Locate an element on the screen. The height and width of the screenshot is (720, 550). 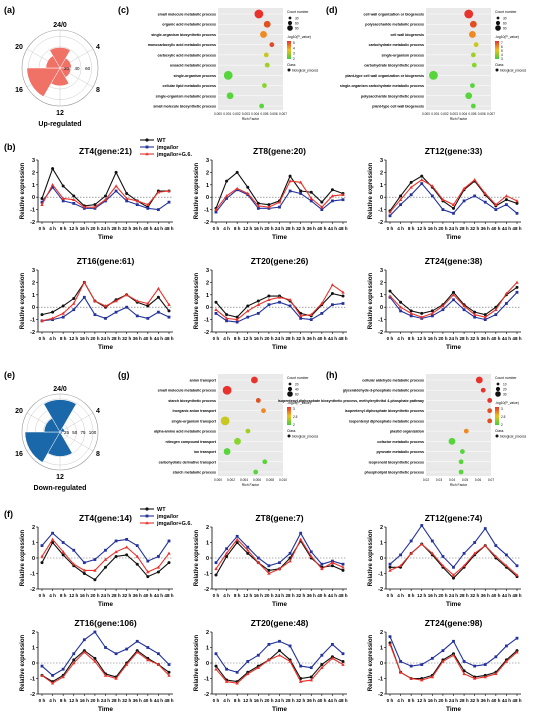
go-legend-p-tick: 6 is located at coordinates (502, 47).